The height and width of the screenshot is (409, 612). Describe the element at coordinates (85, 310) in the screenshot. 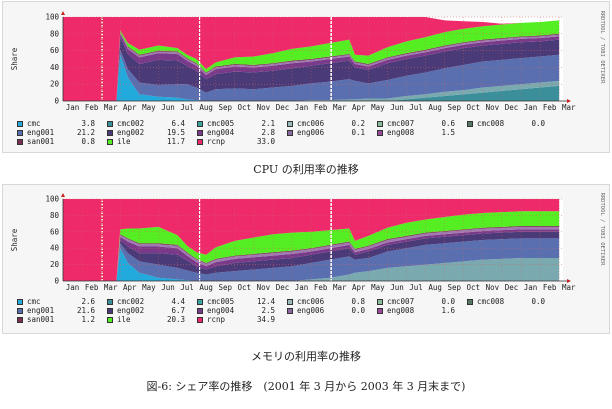

I see `legend-value: 21.6` at that location.